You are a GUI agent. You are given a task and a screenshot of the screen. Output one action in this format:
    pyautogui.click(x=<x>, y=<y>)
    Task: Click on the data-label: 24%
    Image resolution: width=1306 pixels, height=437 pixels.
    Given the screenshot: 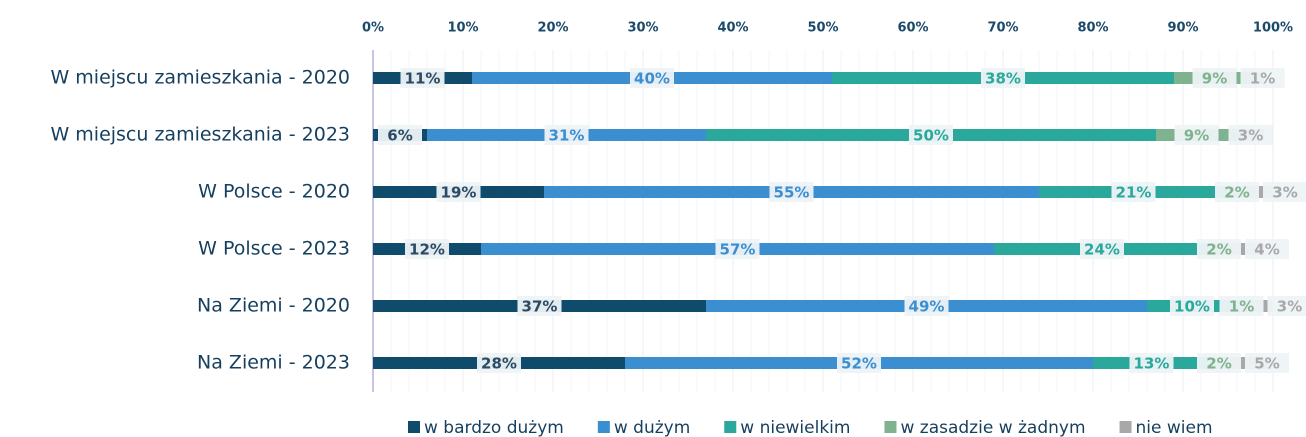 What is the action you would take?
    pyautogui.click(x=1102, y=250)
    